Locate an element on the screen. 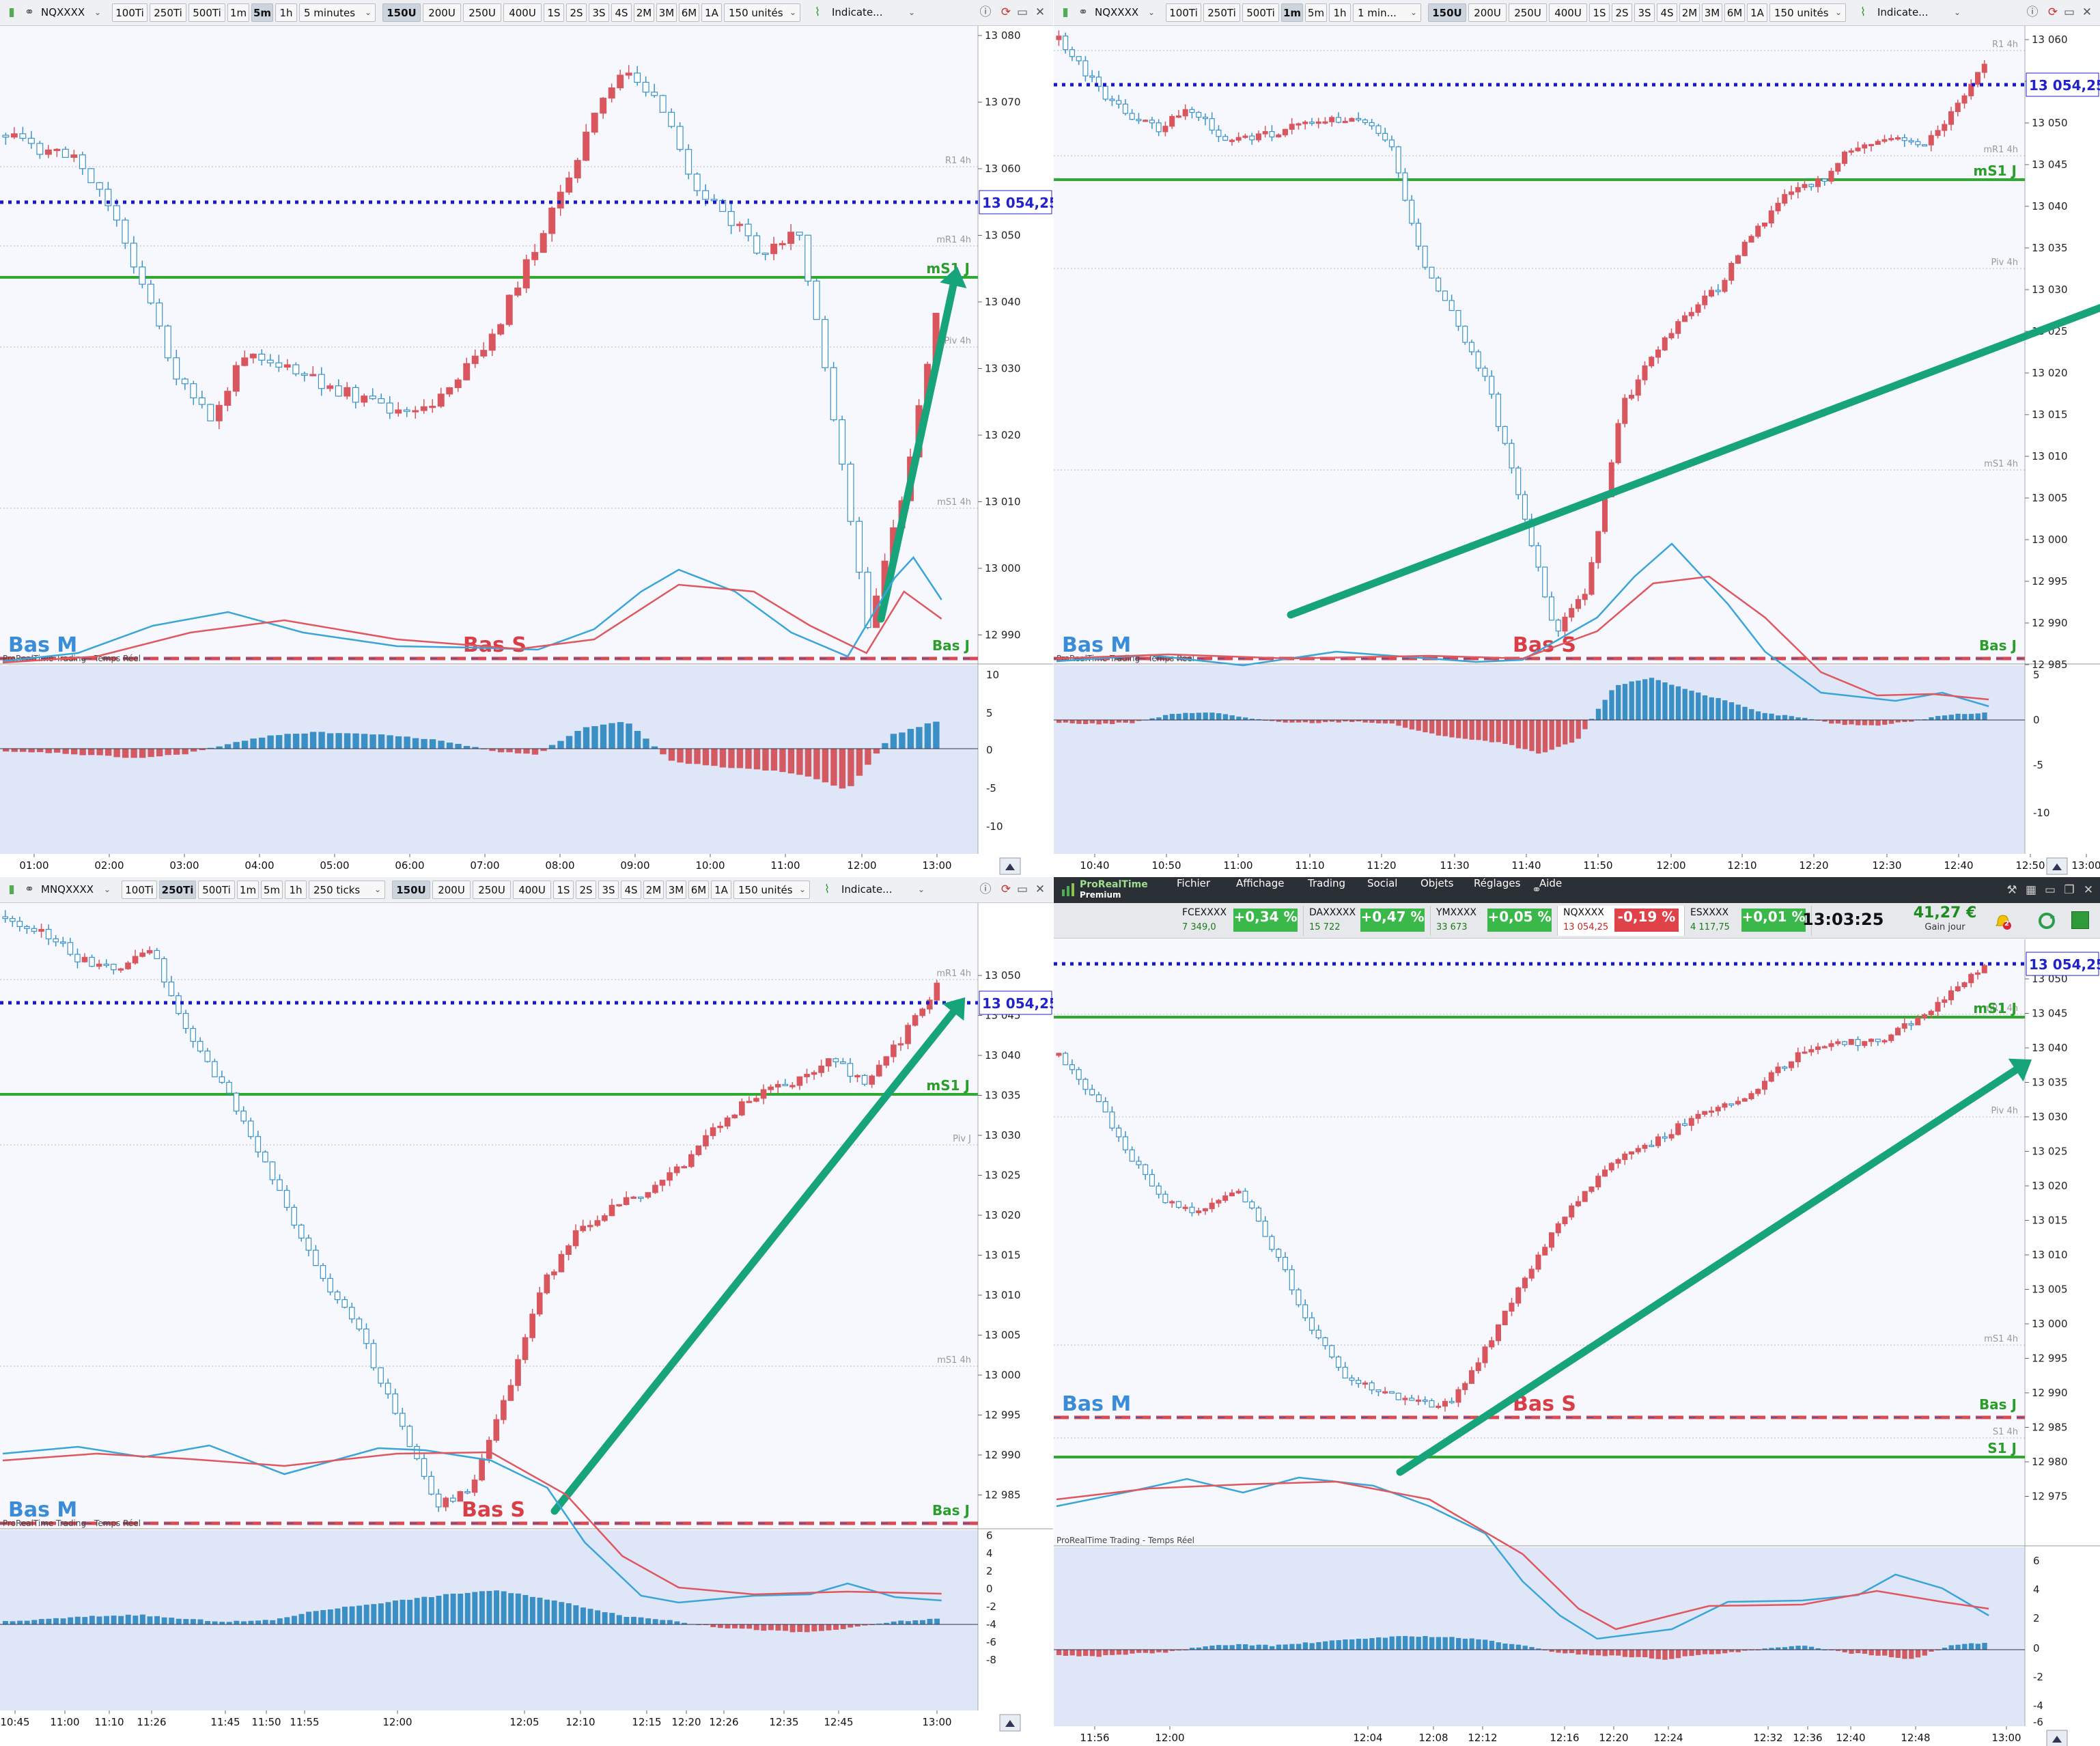  symbol-select: MNQXXXX is located at coordinates (67, 889).